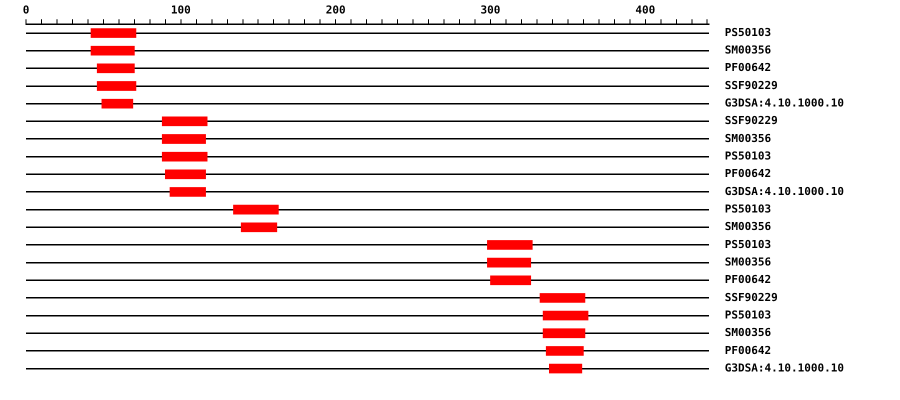  I want to click on x-tick-label: 100, so click(180, 9).